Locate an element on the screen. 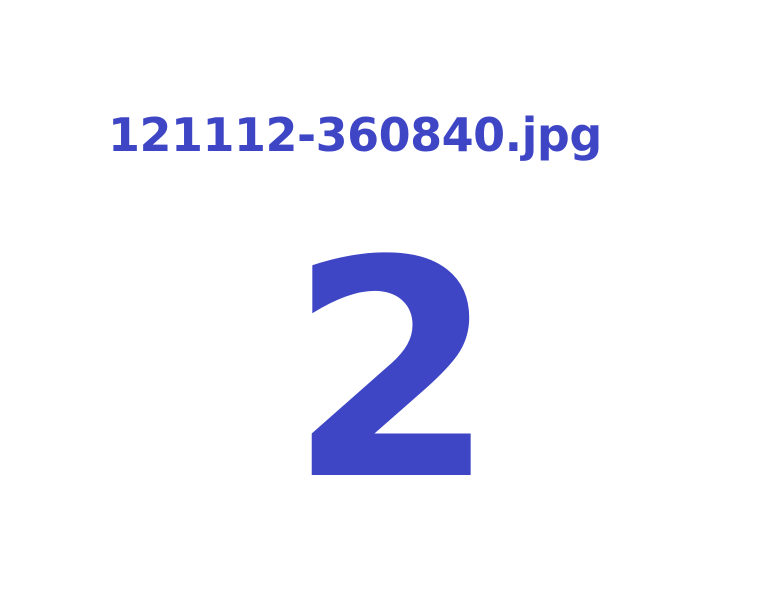 The height and width of the screenshot is (614, 768). filename-label: 121112-360840.jpg is located at coordinates (355, 135).